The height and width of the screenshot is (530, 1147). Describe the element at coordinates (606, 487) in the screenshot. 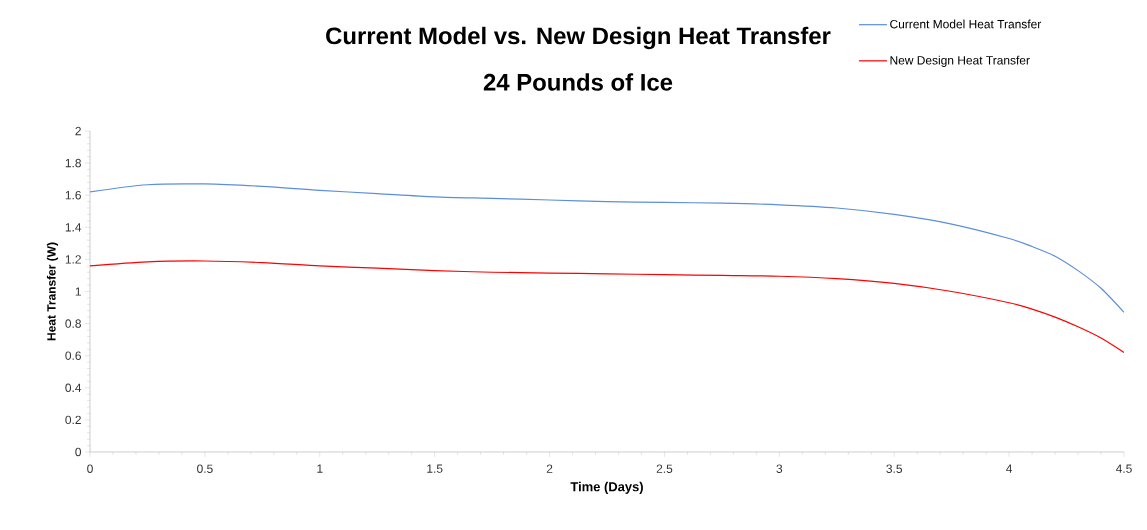

I see `x-axis-title: Time (Days)` at that location.